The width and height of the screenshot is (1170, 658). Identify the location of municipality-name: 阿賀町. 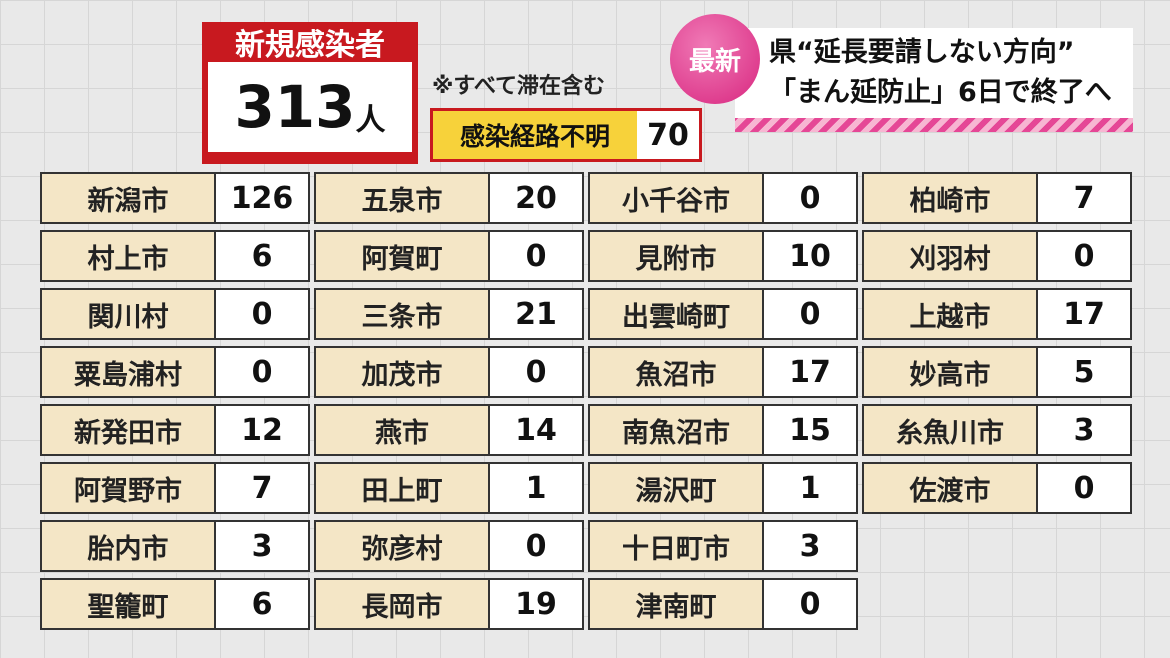
(403, 256).